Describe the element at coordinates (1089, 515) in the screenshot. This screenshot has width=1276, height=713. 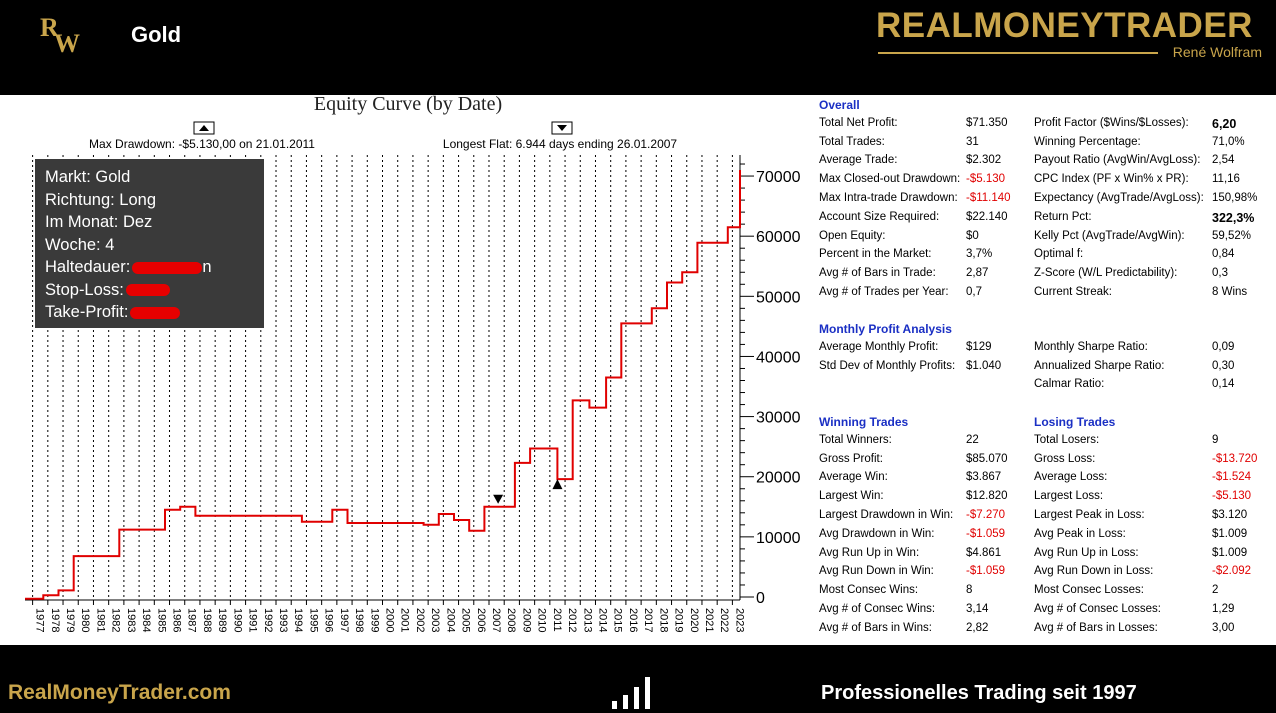
I see `stat-label: Largest Peak in Loss:` at that location.